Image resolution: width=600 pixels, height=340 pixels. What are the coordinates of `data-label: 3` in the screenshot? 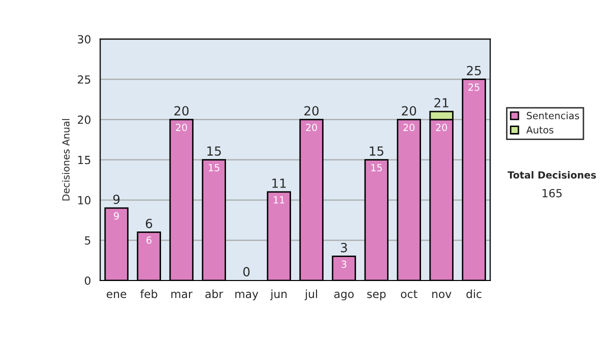 It's located at (344, 264).